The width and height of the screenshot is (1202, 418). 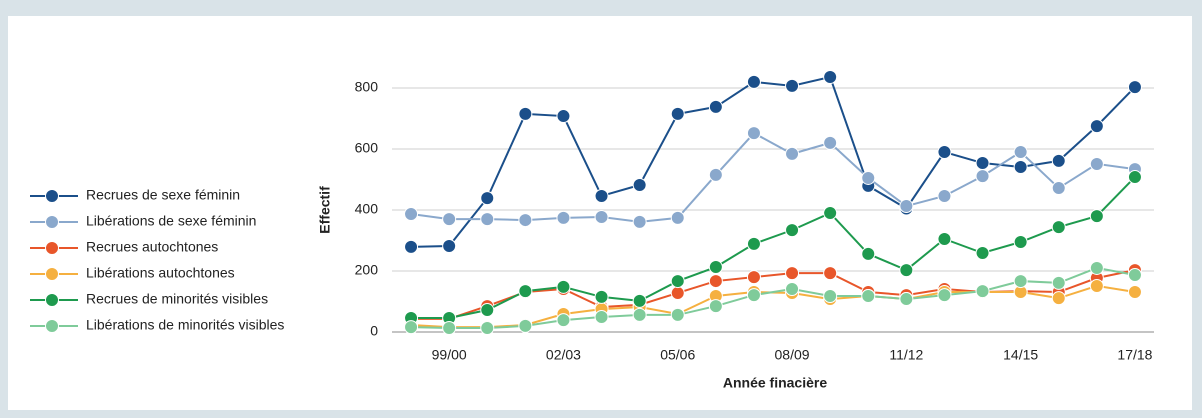 I want to click on legend-label: Recrues de minorités visibles, so click(x=177, y=299).